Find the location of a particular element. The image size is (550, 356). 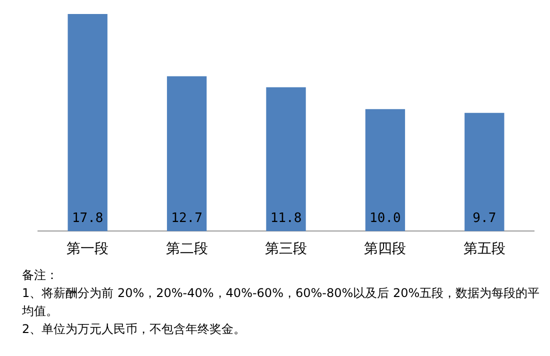

data-label: 17.8 is located at coordinates (88, 218).